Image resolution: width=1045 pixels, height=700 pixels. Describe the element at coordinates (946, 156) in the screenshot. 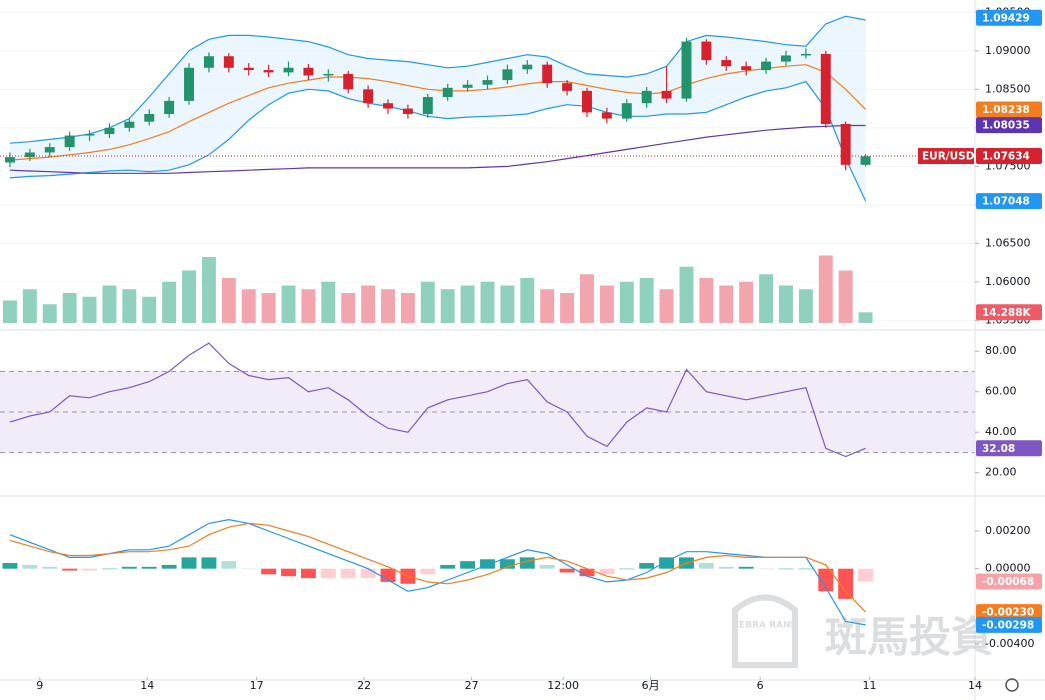

I see `symbol-tag` at that location.